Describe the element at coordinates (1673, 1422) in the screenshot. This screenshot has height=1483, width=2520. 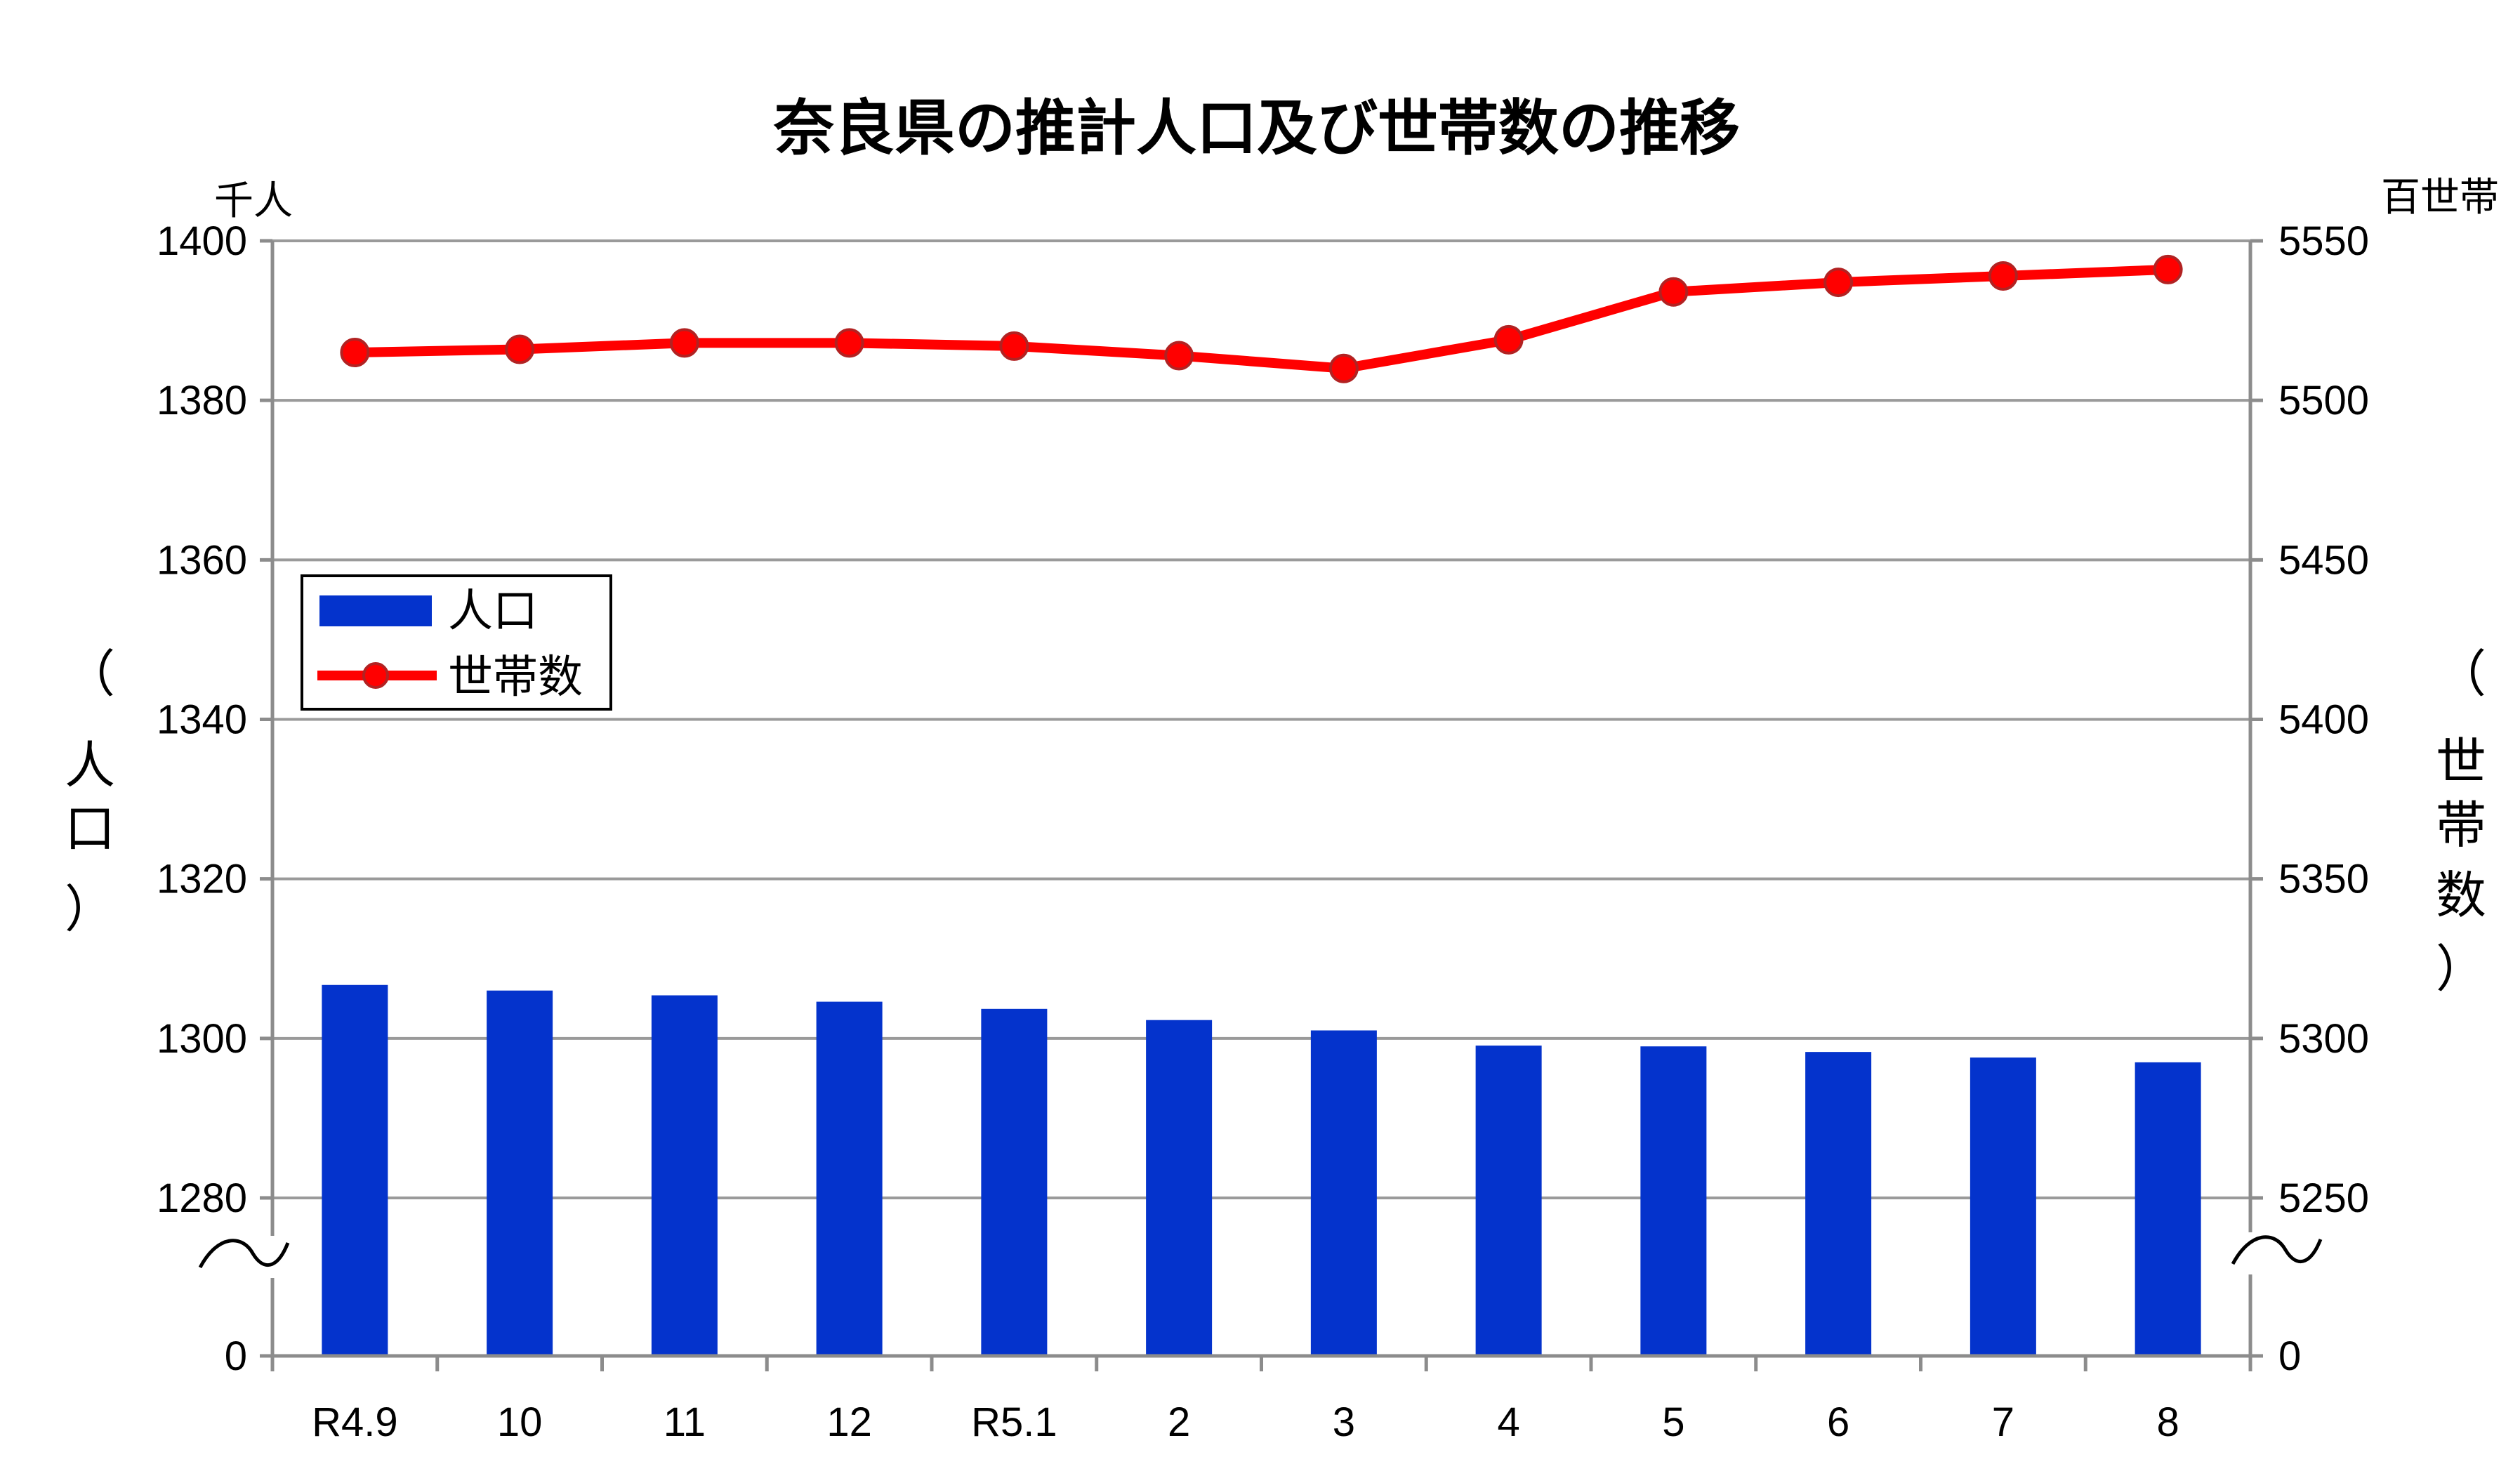
I see `x-tick-label: 5` at that location.